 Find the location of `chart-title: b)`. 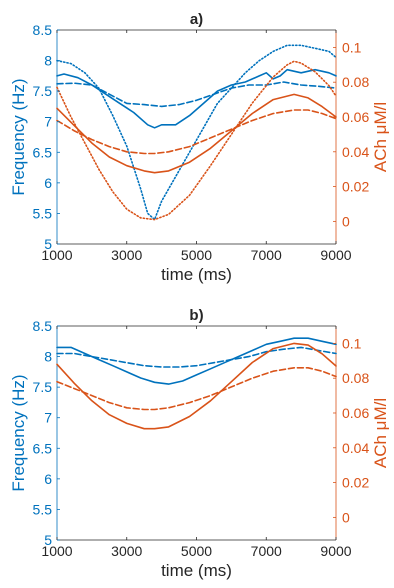

chart-title: b) is located at coordinates (196, 315).